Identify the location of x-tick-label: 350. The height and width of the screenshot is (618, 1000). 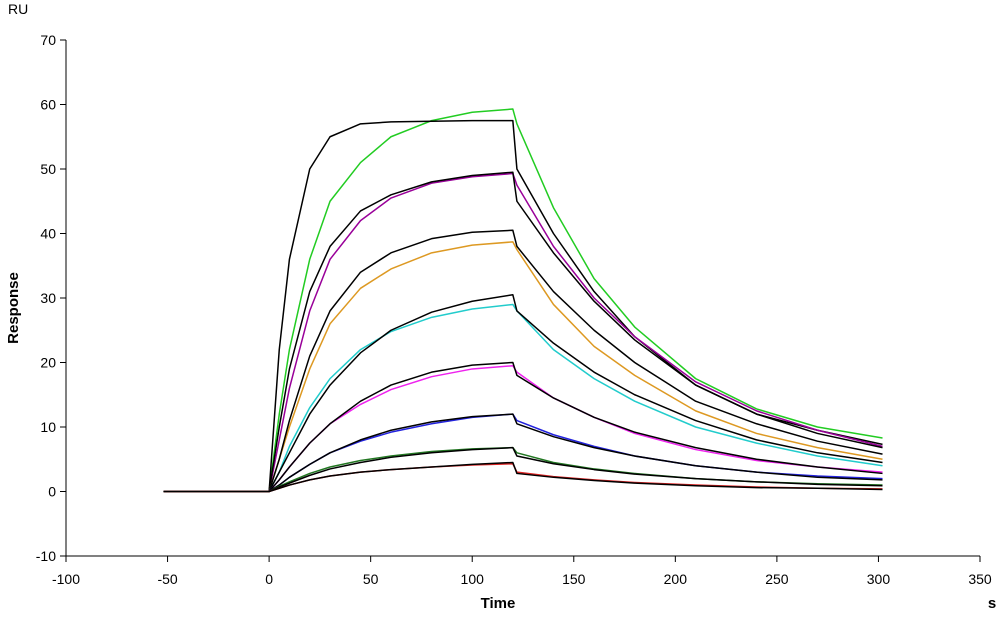
(980, 579).